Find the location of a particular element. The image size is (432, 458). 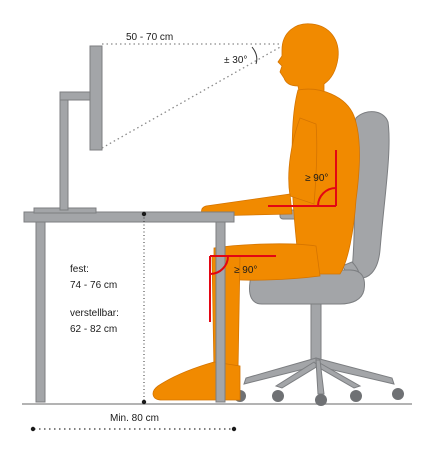

elbow-angle-label: ≥ 90° is located at coordinates (316, 178).